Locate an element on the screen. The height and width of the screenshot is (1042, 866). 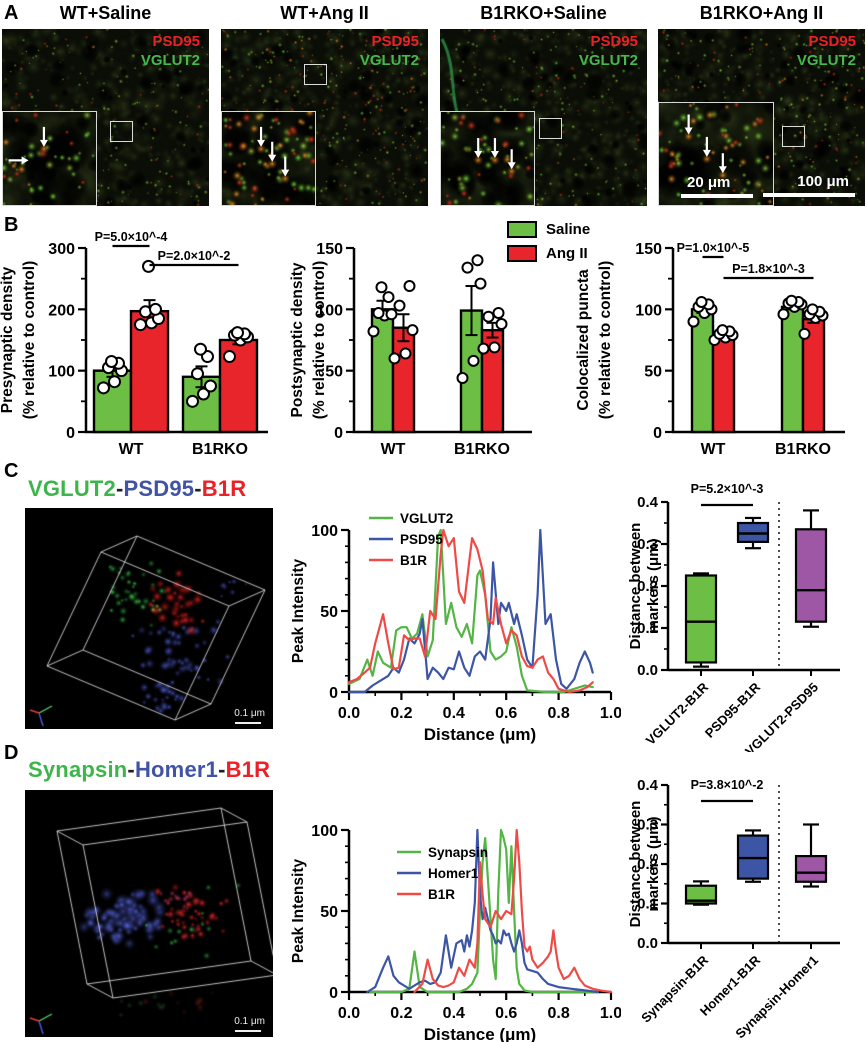
x-category-label: B1RKO is located at coordinates (803, 449).